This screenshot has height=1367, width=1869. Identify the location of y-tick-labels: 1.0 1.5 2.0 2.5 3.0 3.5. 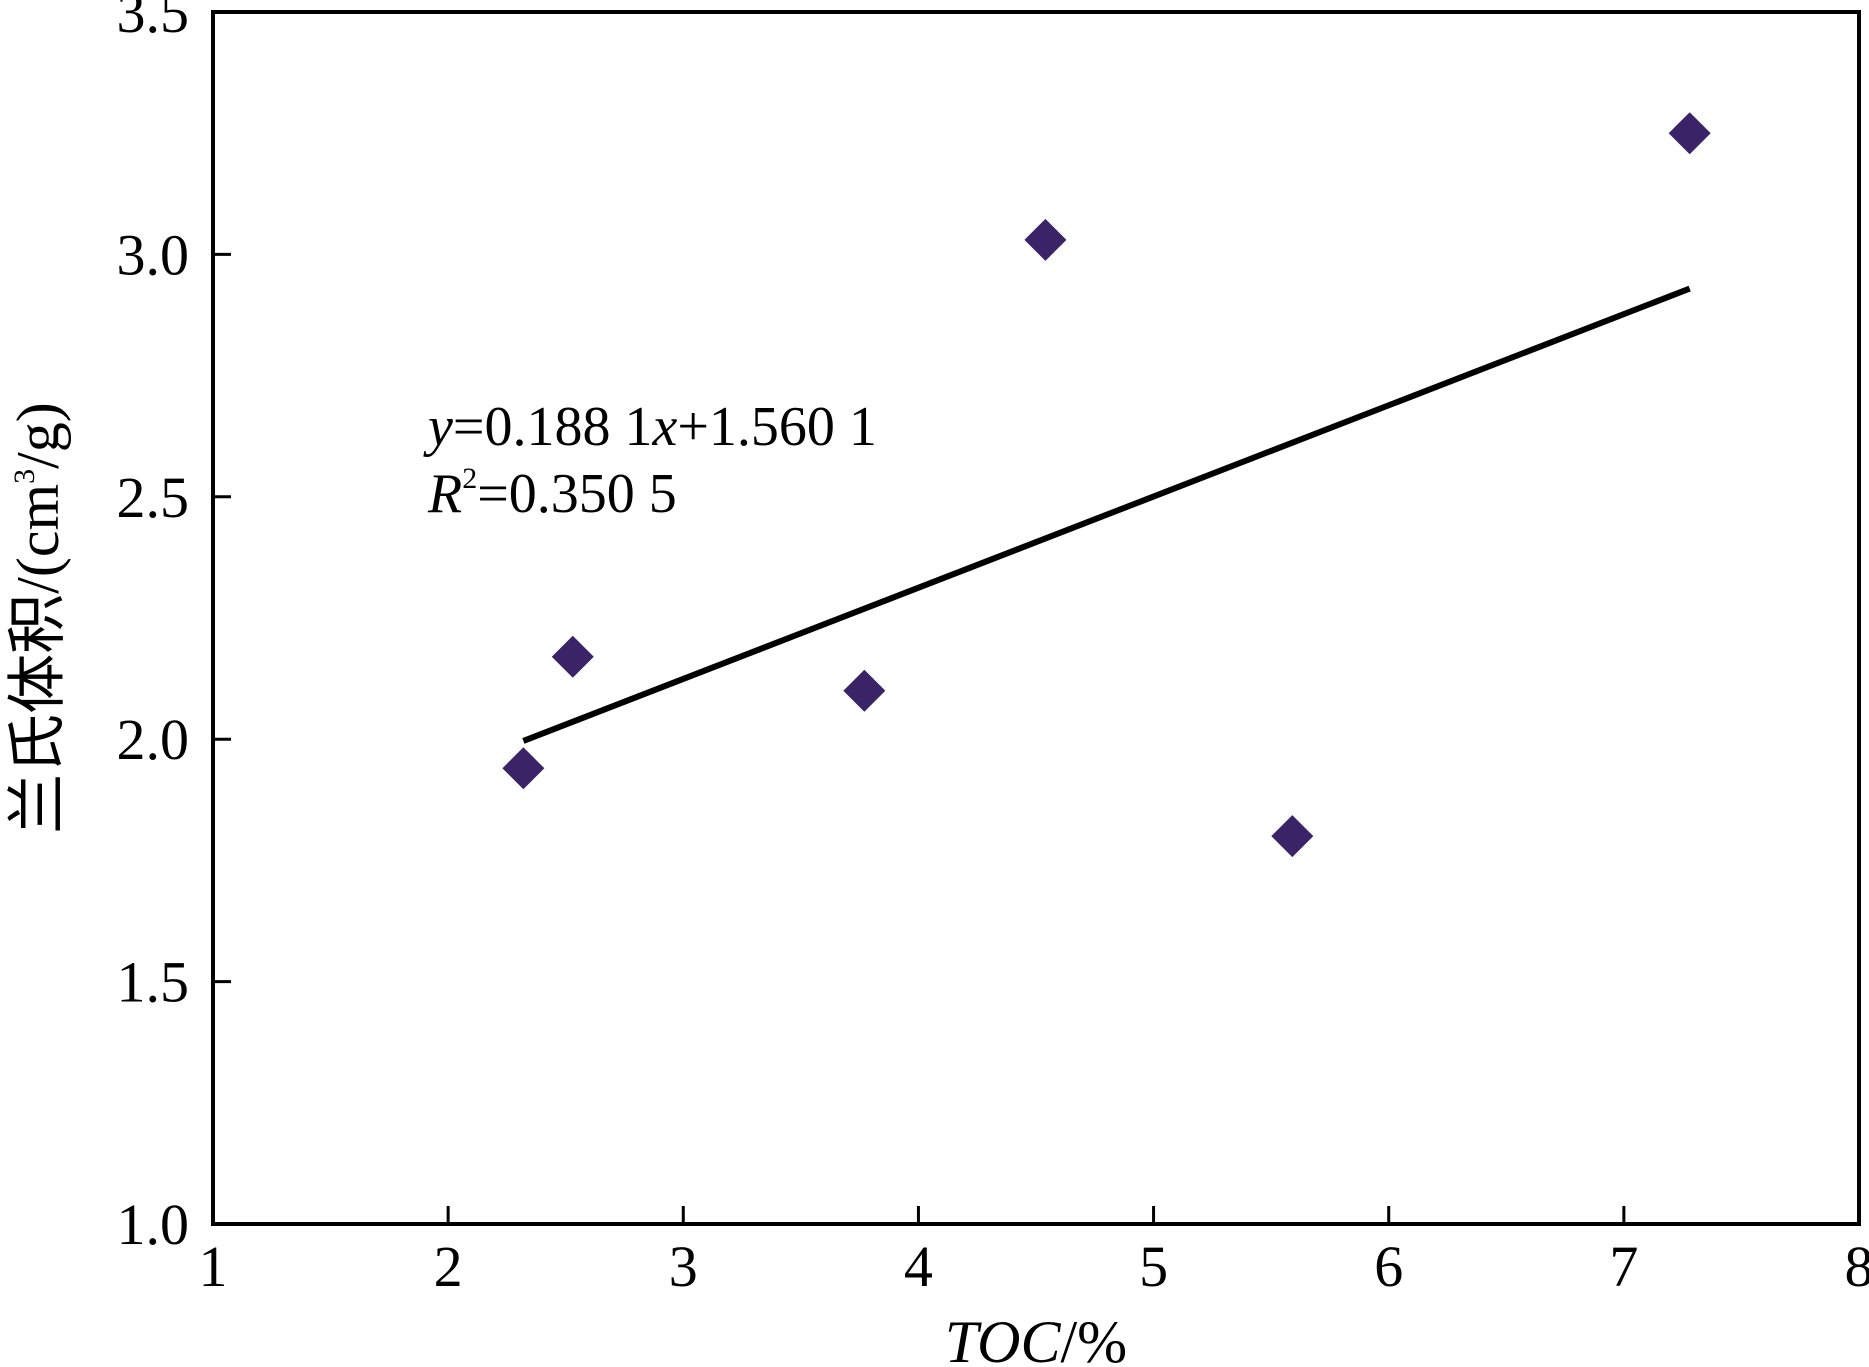
(153, 628).